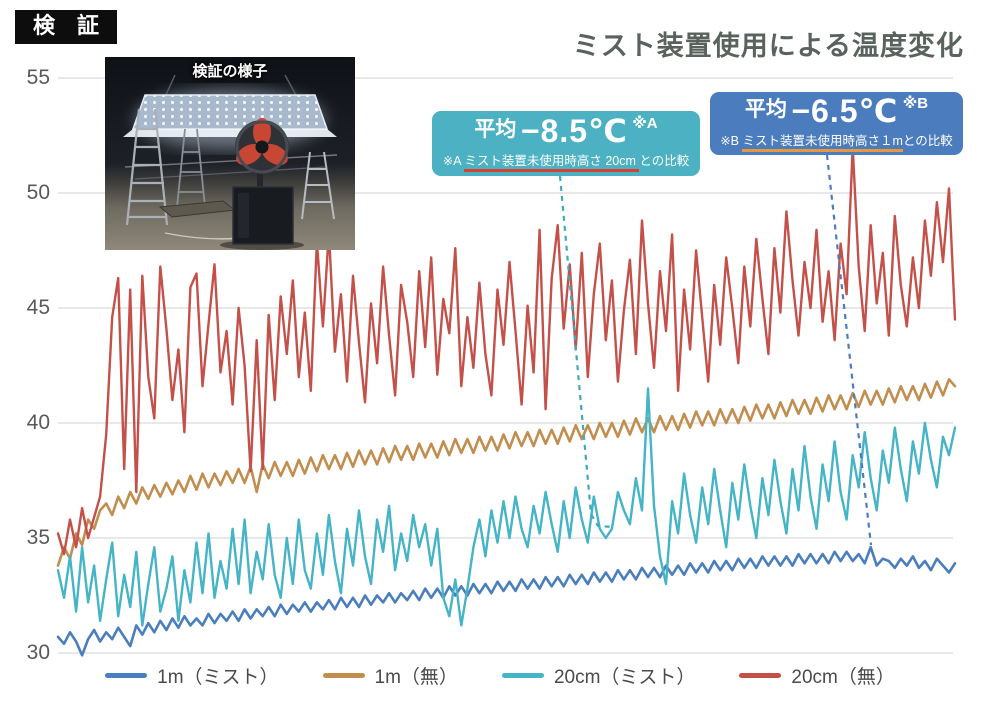 The width and height of the screenshot is (1000, 701). I want to click on y-tick-50: 50, so click(38, 192).